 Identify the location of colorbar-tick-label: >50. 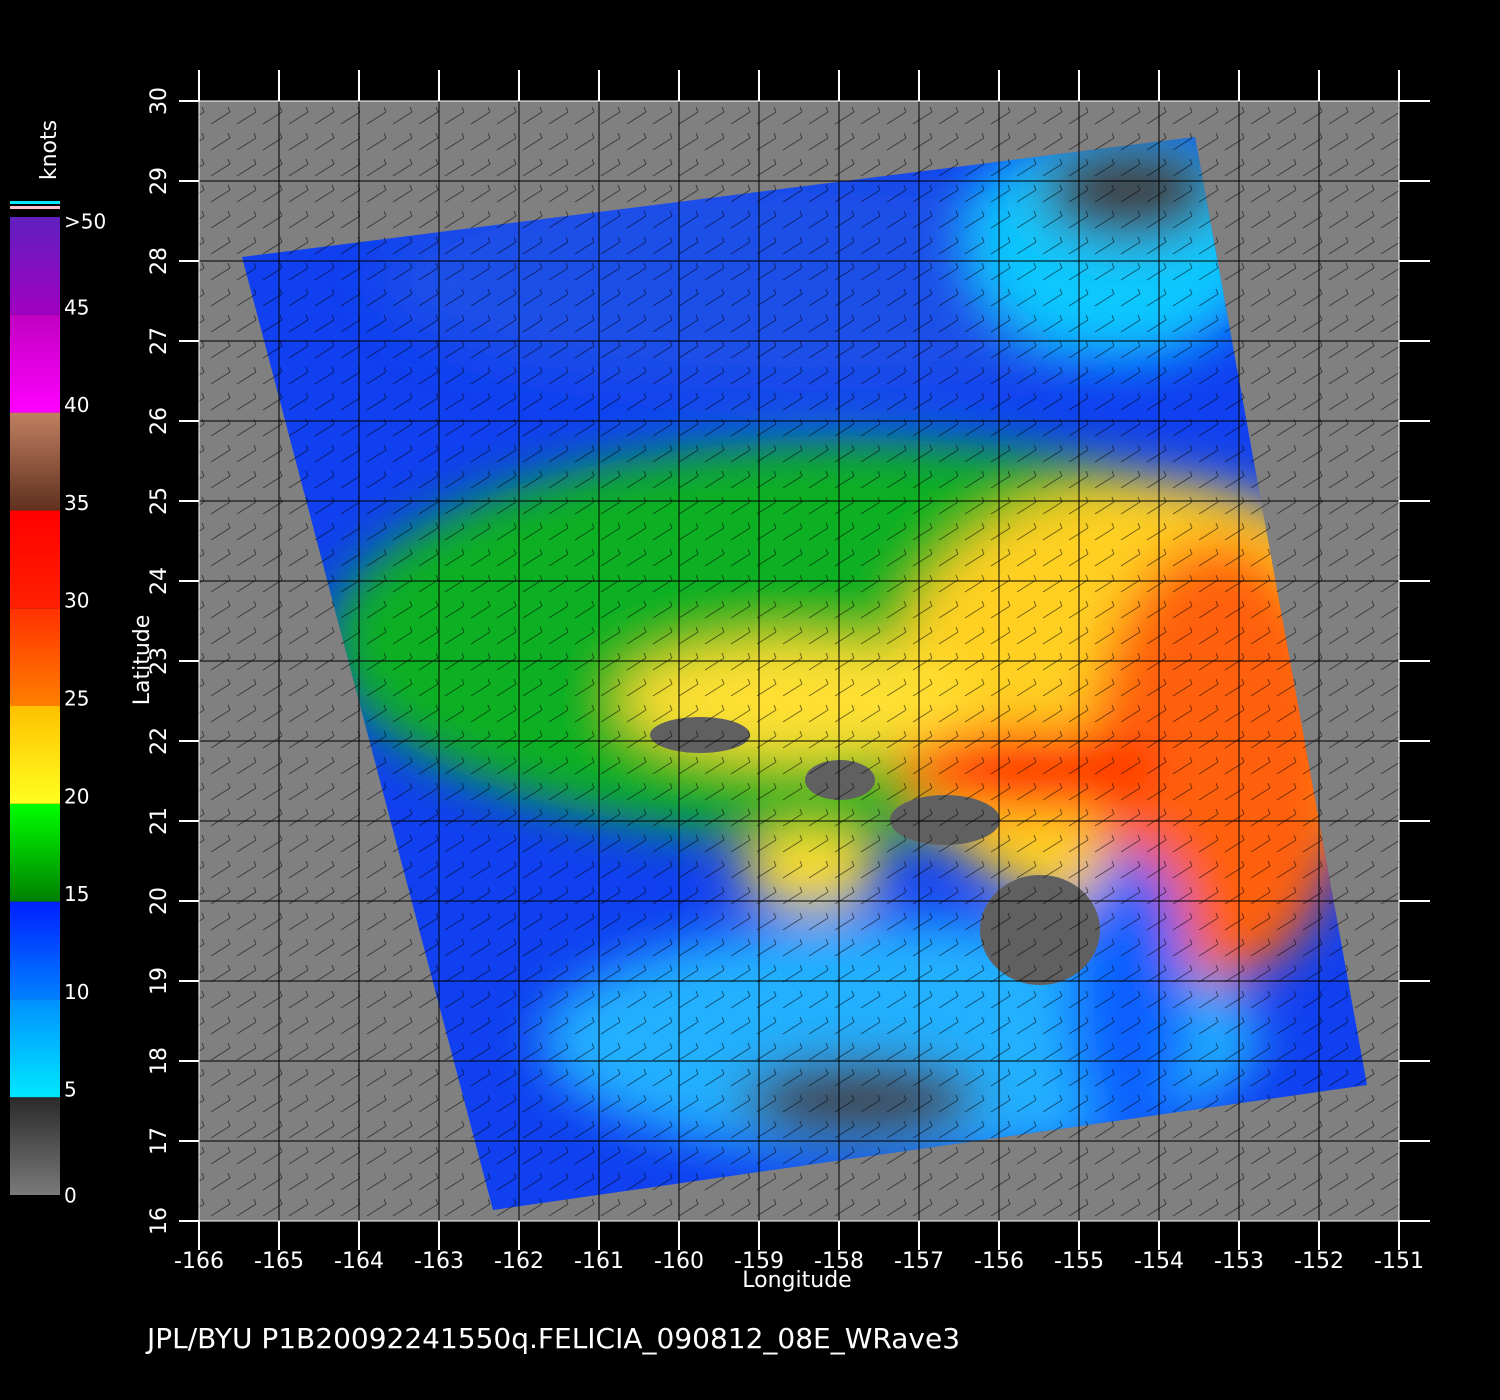
(85, 222).